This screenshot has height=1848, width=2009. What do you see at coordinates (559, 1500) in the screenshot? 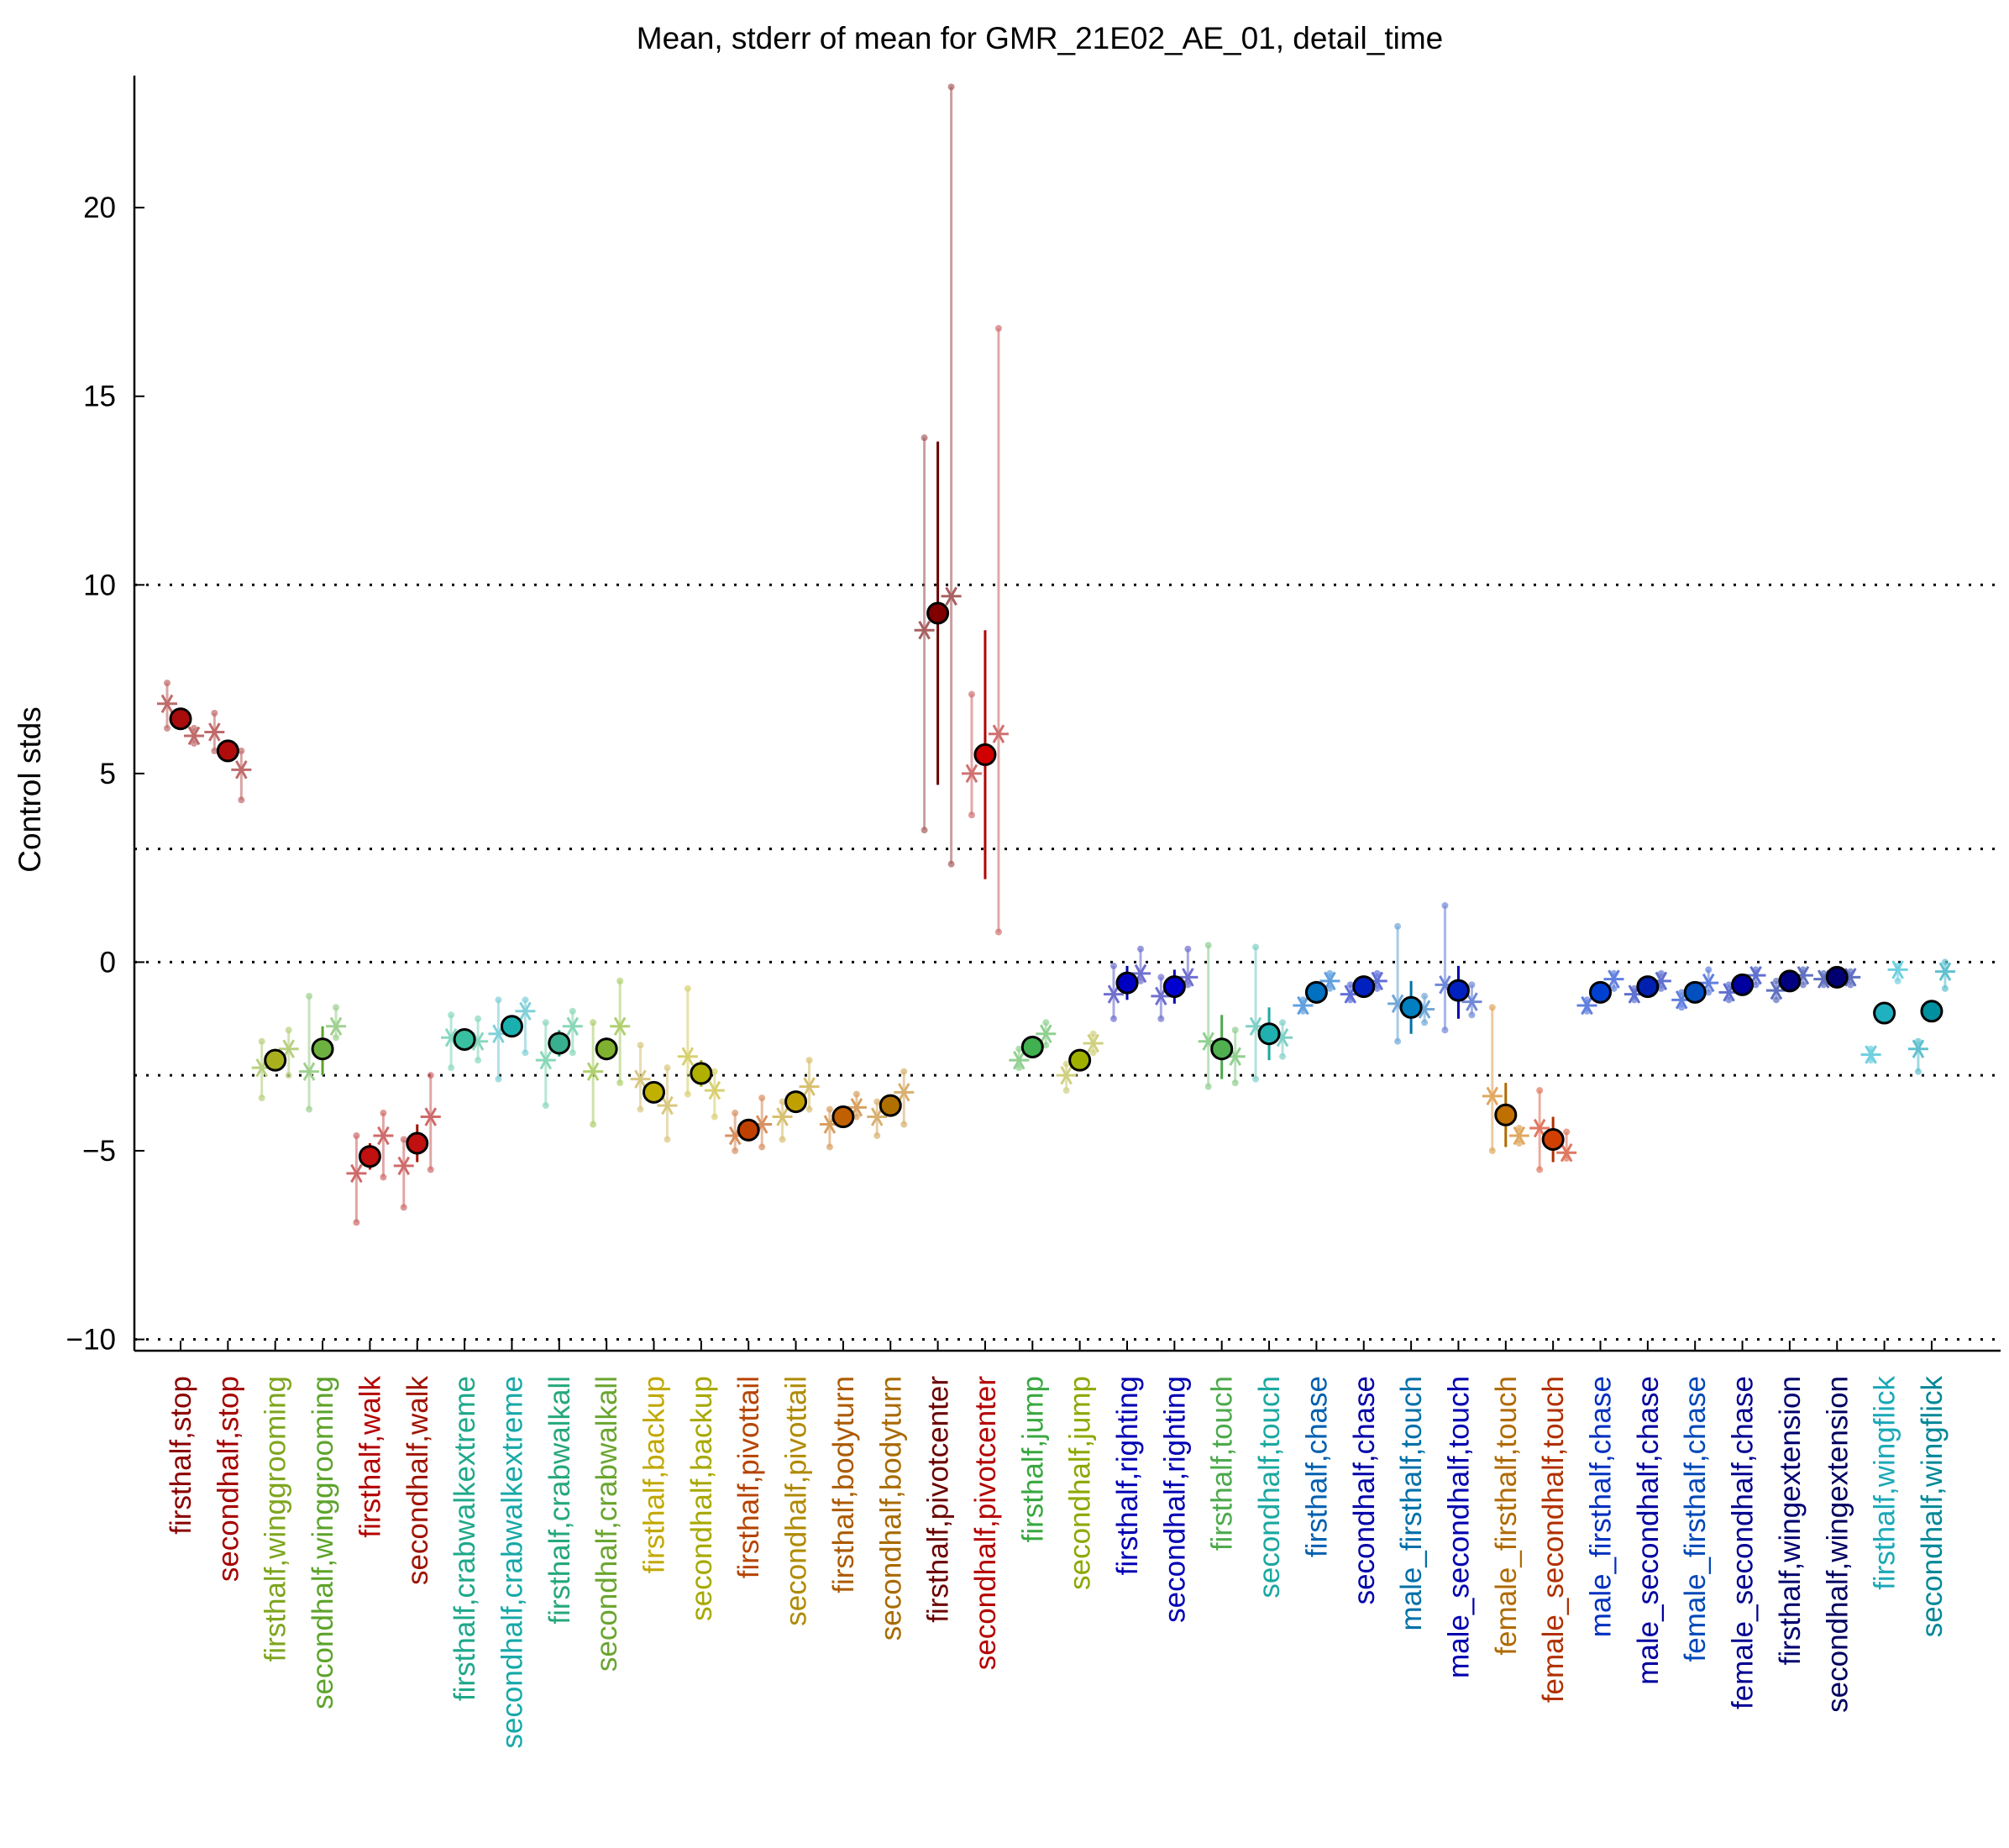
I see `x-tick-label: firsthalf,crabwalkall` at bounding box center [559, 1500].